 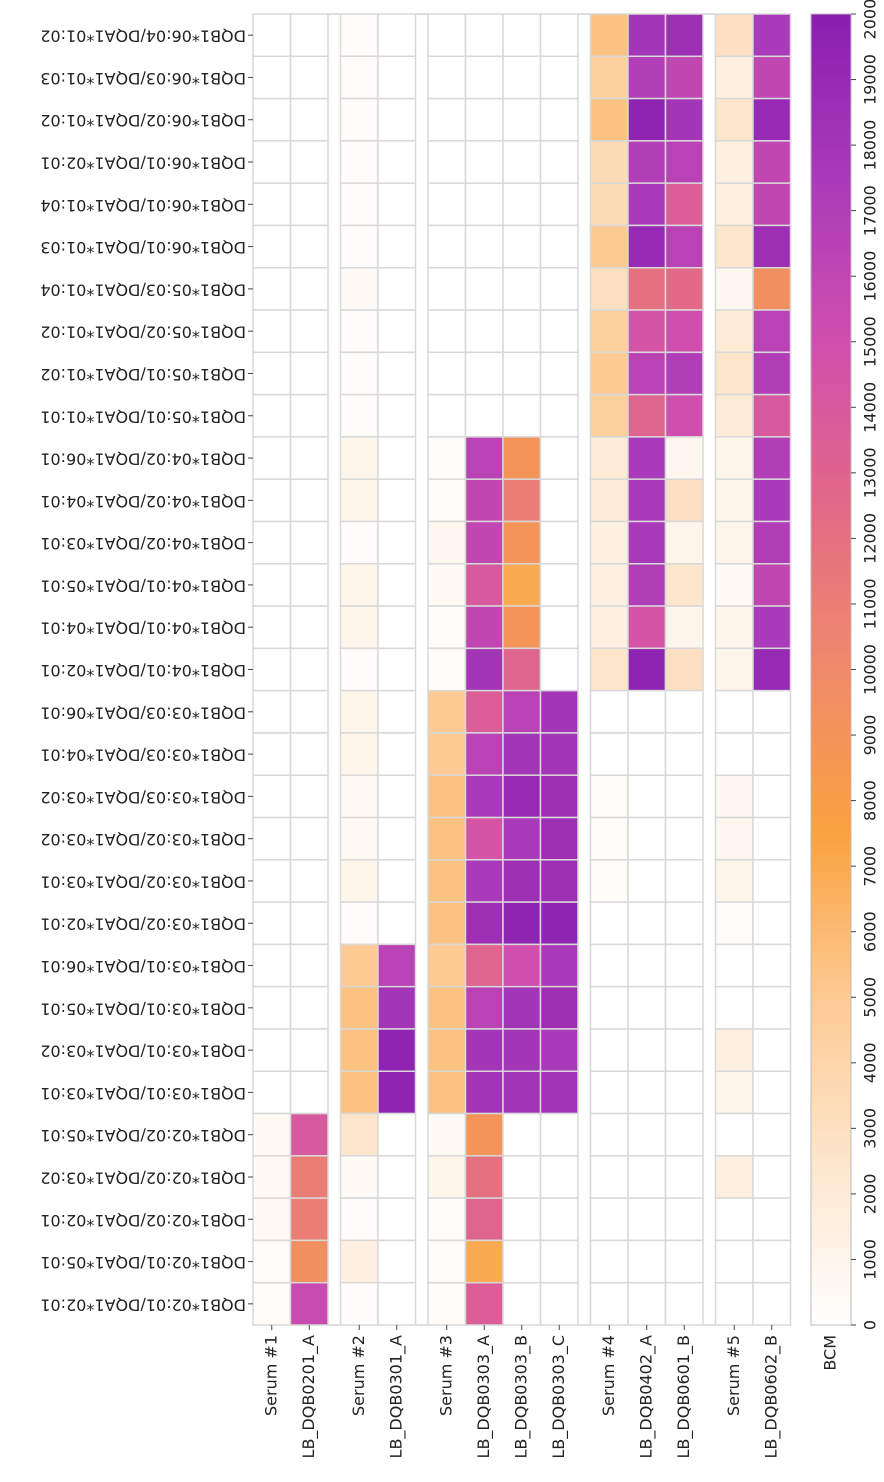 What do you see at coordinates (870, 341) in the screenshot?
I see `colorbar-tick-label: 15000` at bounding box center [870, 341].